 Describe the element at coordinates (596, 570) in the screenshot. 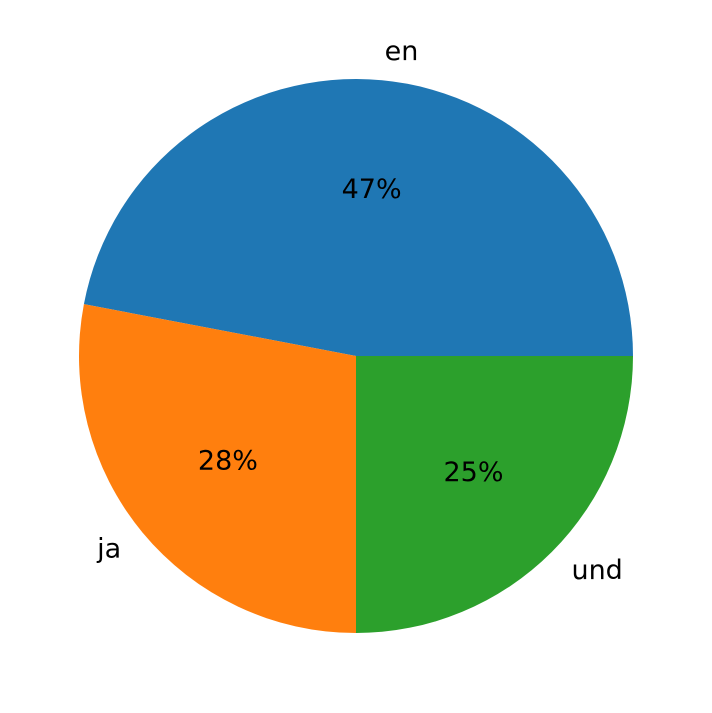

I see `slice-label: und` at that location.